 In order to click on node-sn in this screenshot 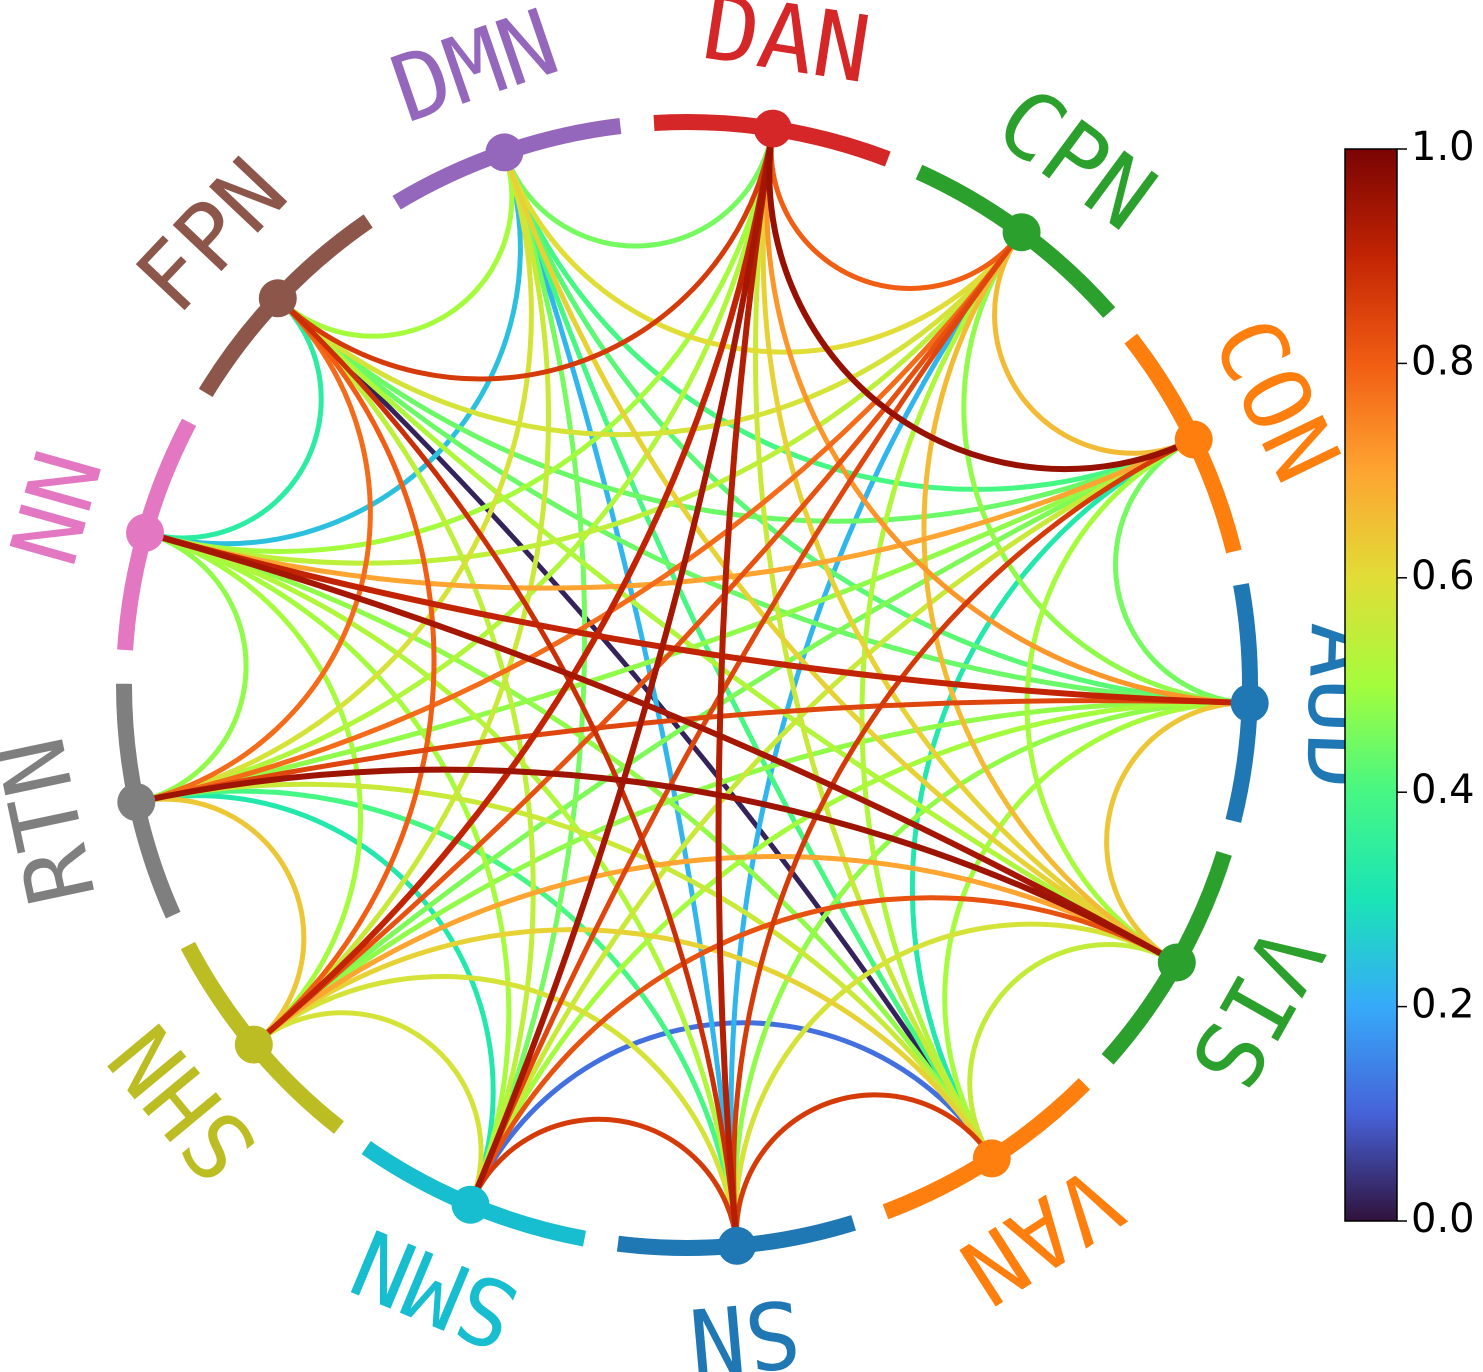, I will do `click(736, 1245)`.